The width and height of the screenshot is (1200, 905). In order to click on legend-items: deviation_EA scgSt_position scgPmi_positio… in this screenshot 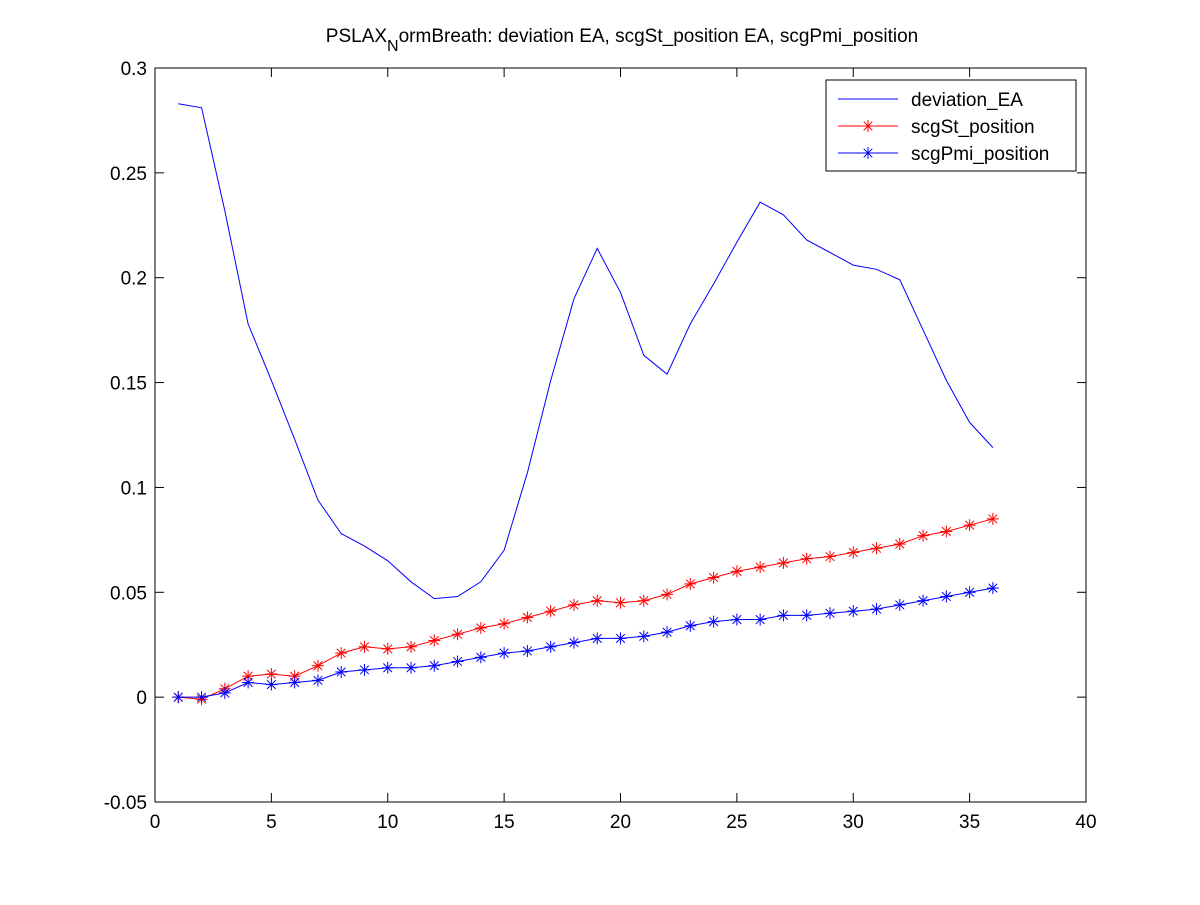, I will do `click(943, 127)`.